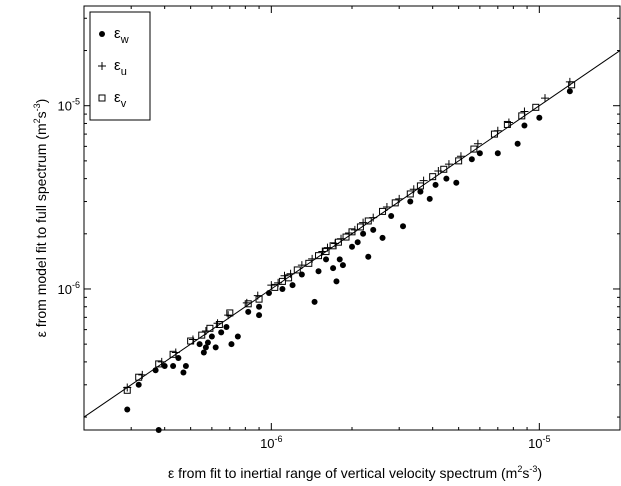 The image size is (621, 486). Describe the element at coordinates (120, 99) in the screenshot. I see `legend-label-v: εv` at that location.